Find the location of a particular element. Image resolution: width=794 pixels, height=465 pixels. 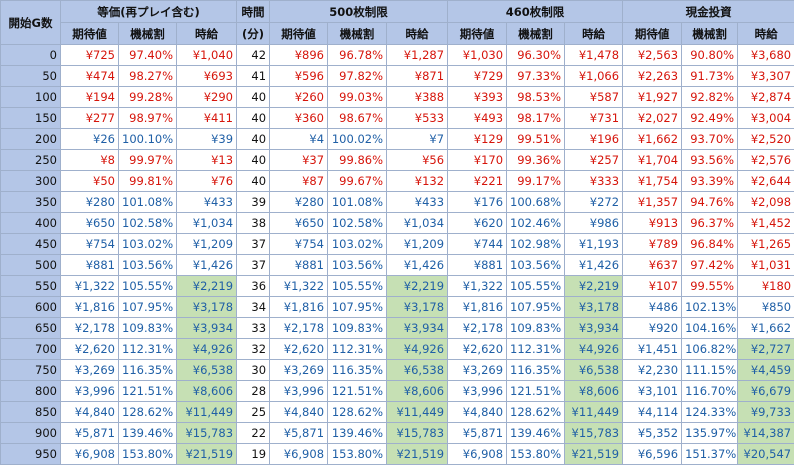

expected-cell: ¥6,596 is located at coordinates (652, 454).